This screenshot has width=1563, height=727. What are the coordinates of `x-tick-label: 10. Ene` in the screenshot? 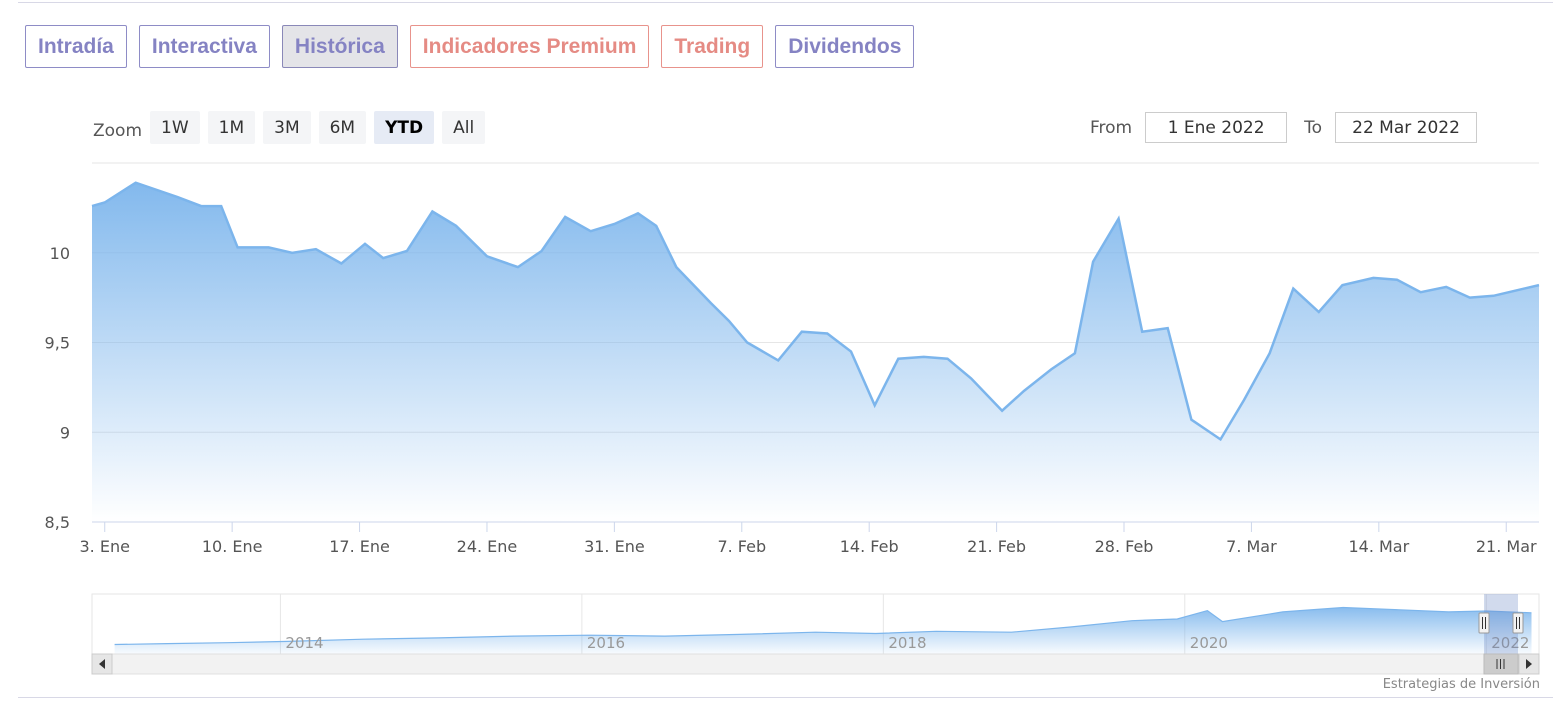 It's located at (232, 546).